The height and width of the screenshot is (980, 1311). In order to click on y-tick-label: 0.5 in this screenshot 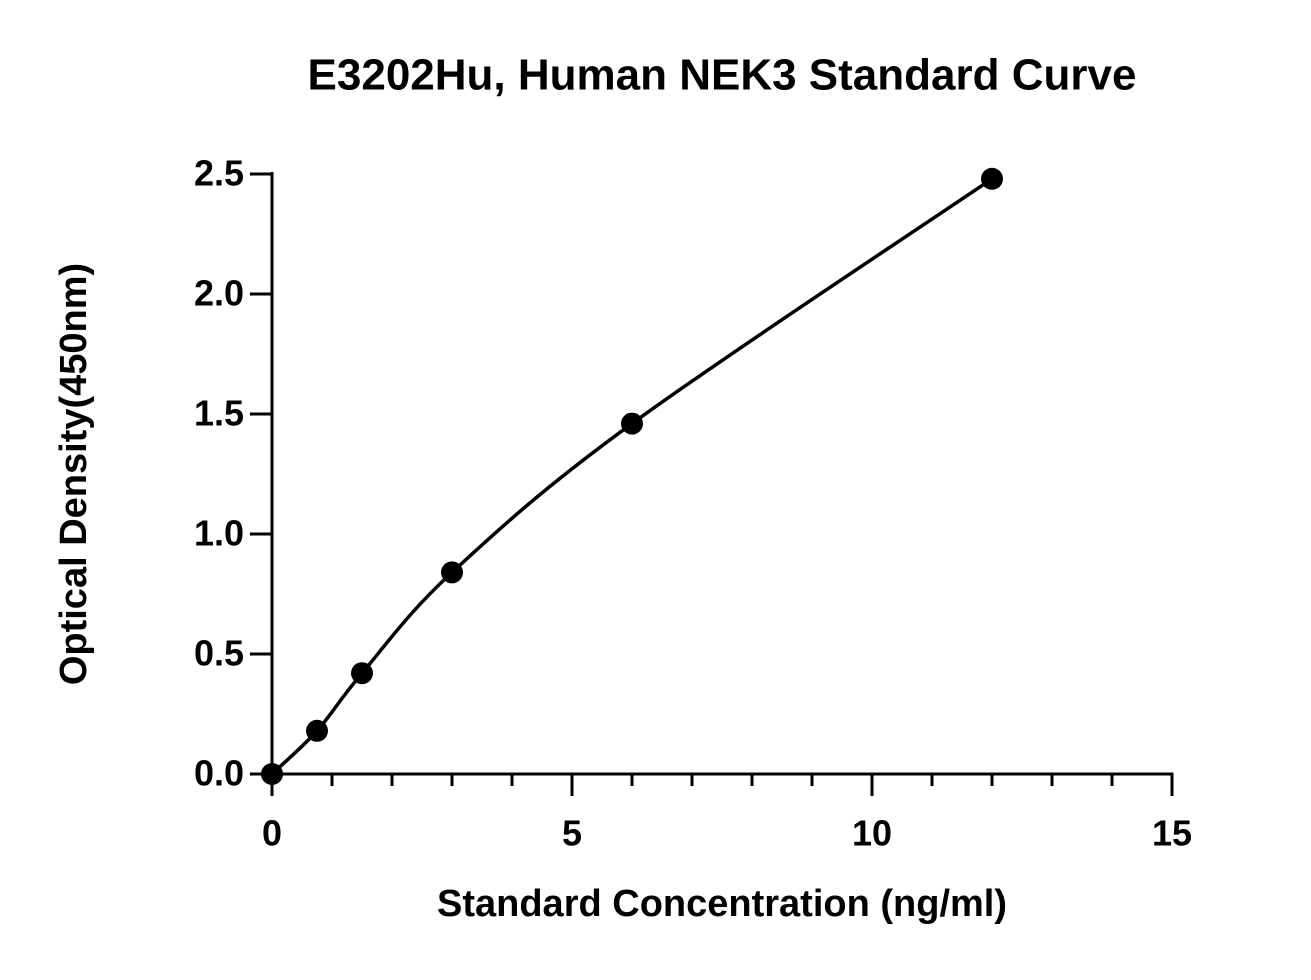, I will do `click(219, 653)`.